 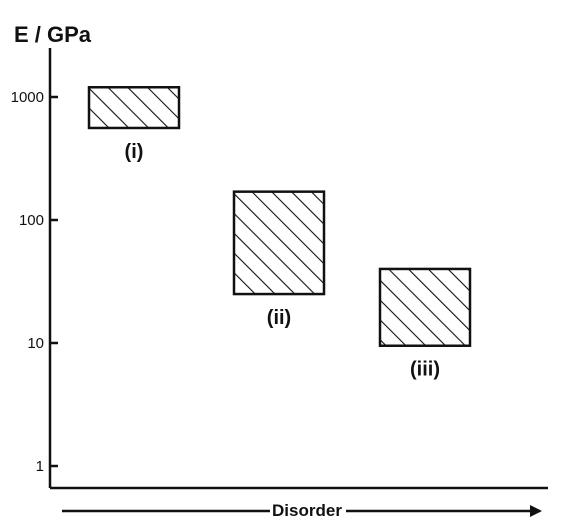 What do you see at coordinates (34, 282) in the screenshot?
I see `y-axis-ticks: 1 10 100 1000` at bounding box center [34, 282].